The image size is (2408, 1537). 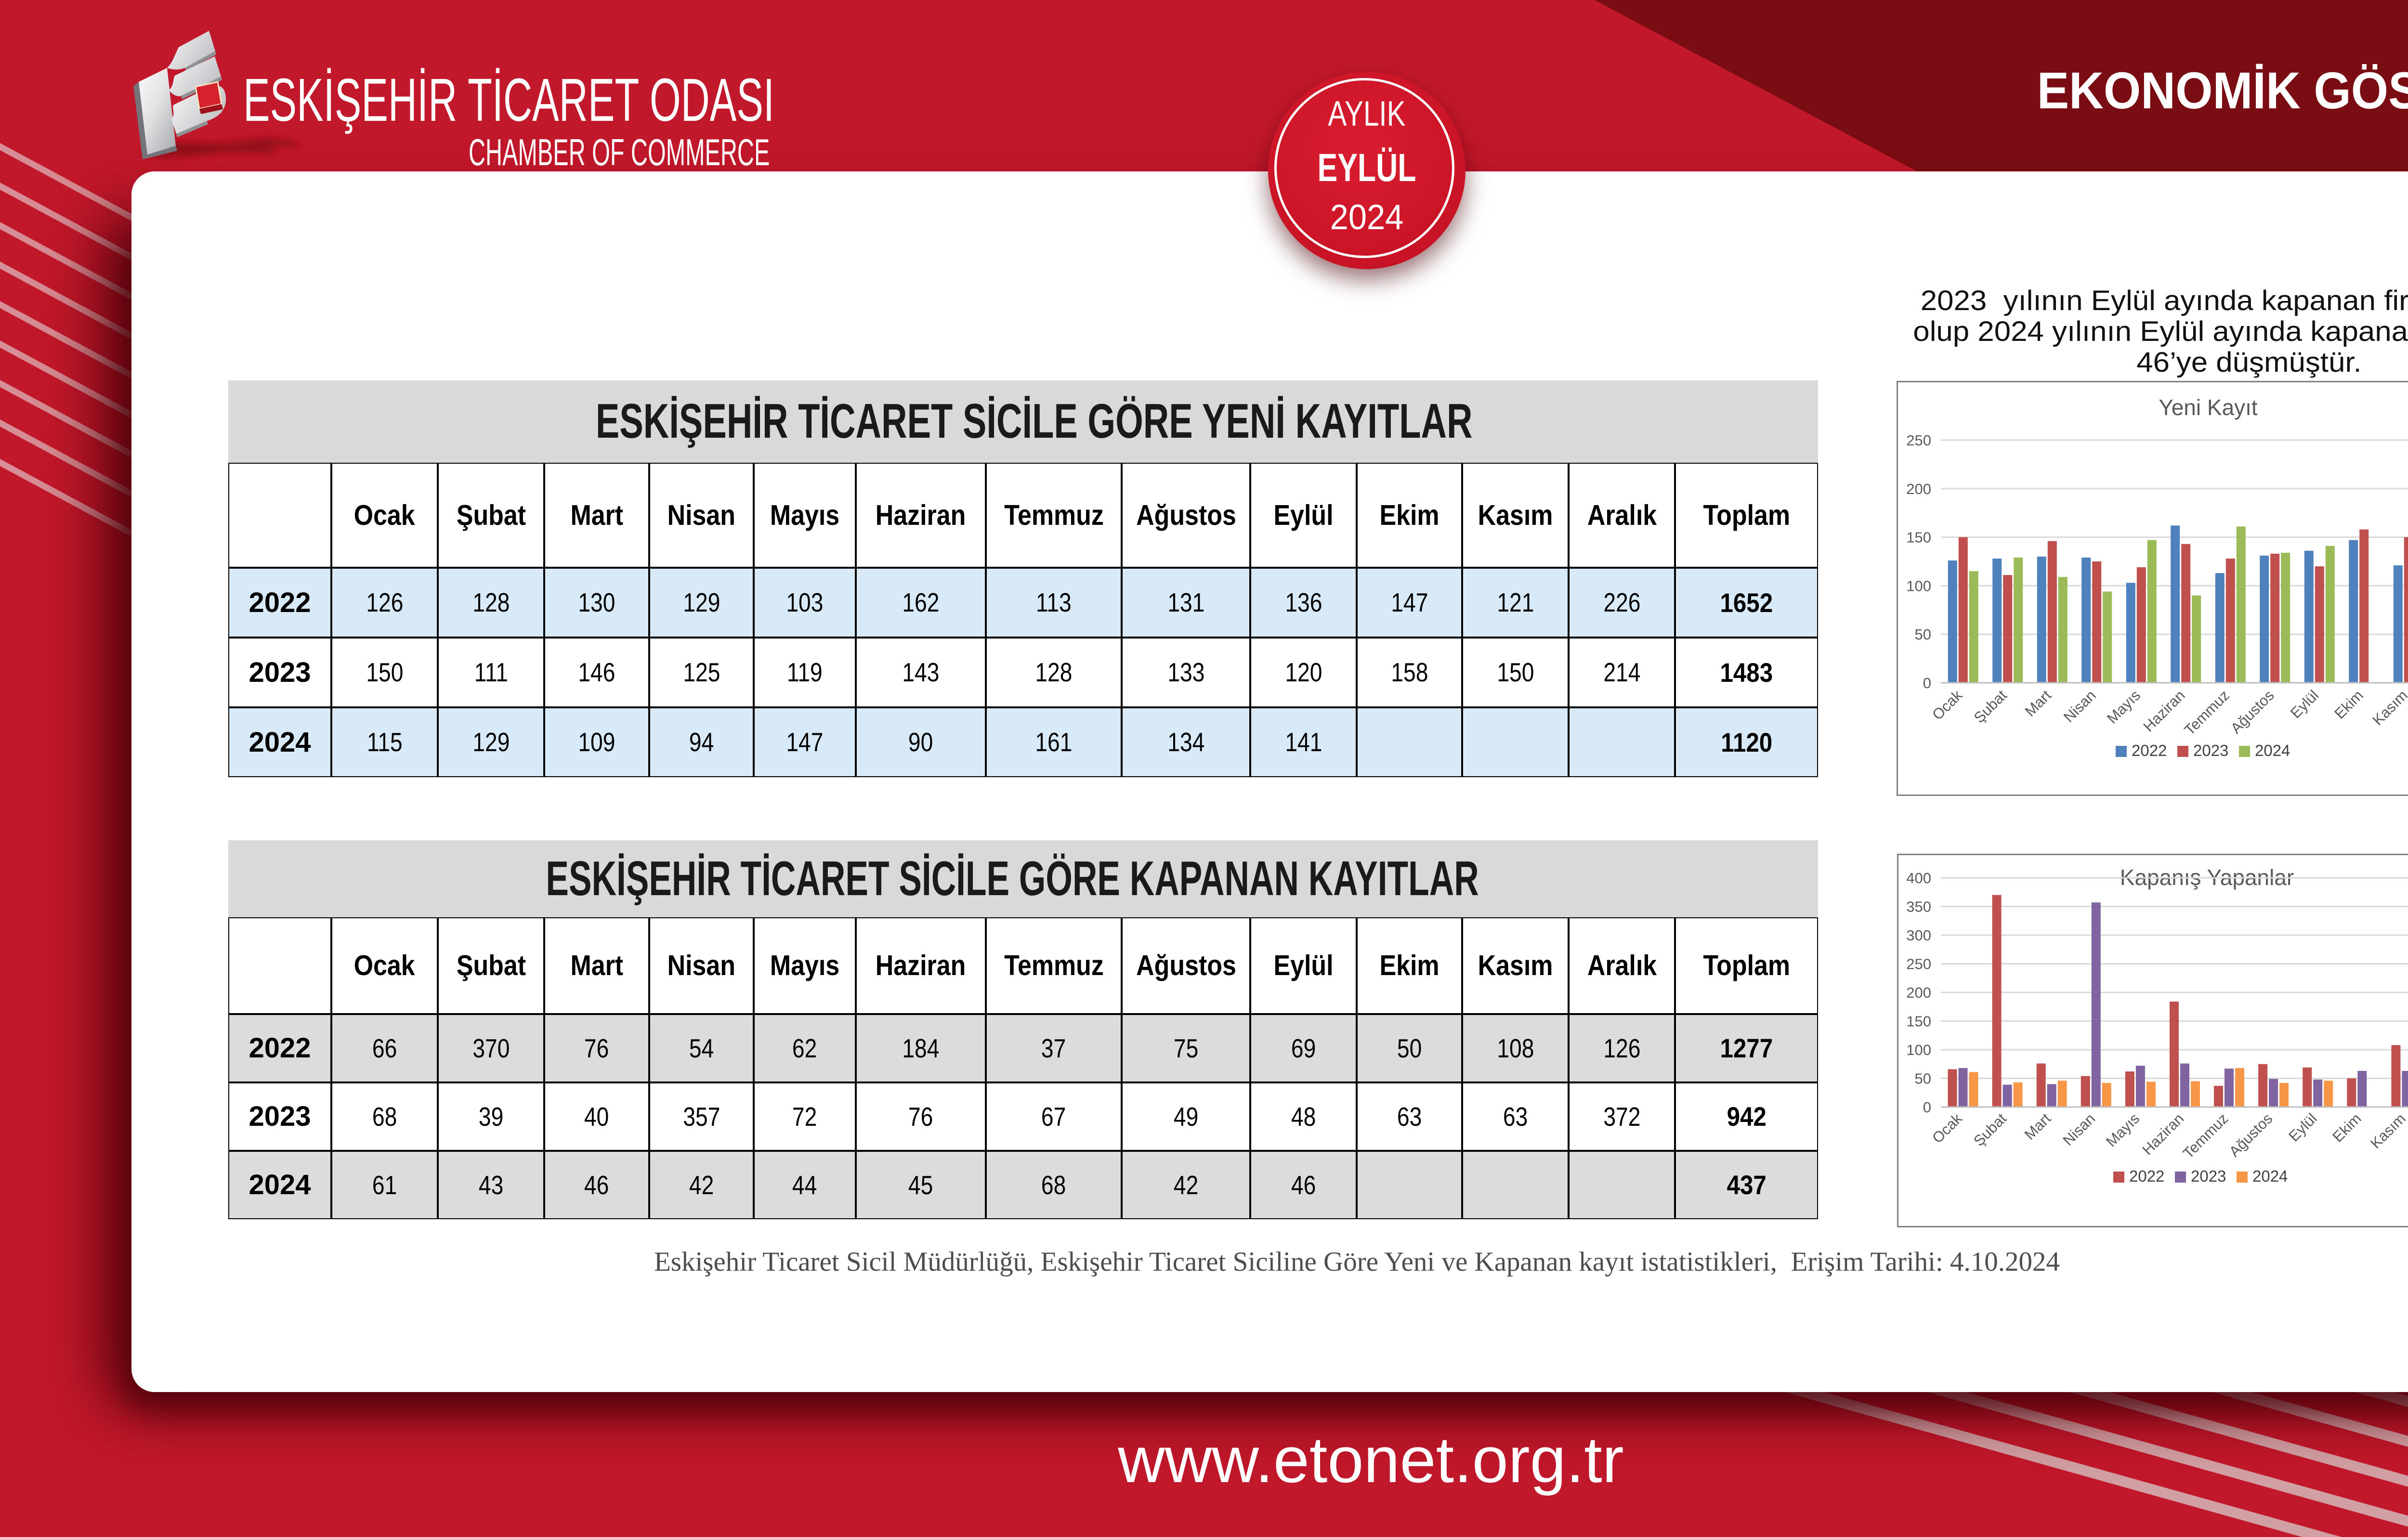 I want to click on svg-text: 350, so click(x=1918, y=907).